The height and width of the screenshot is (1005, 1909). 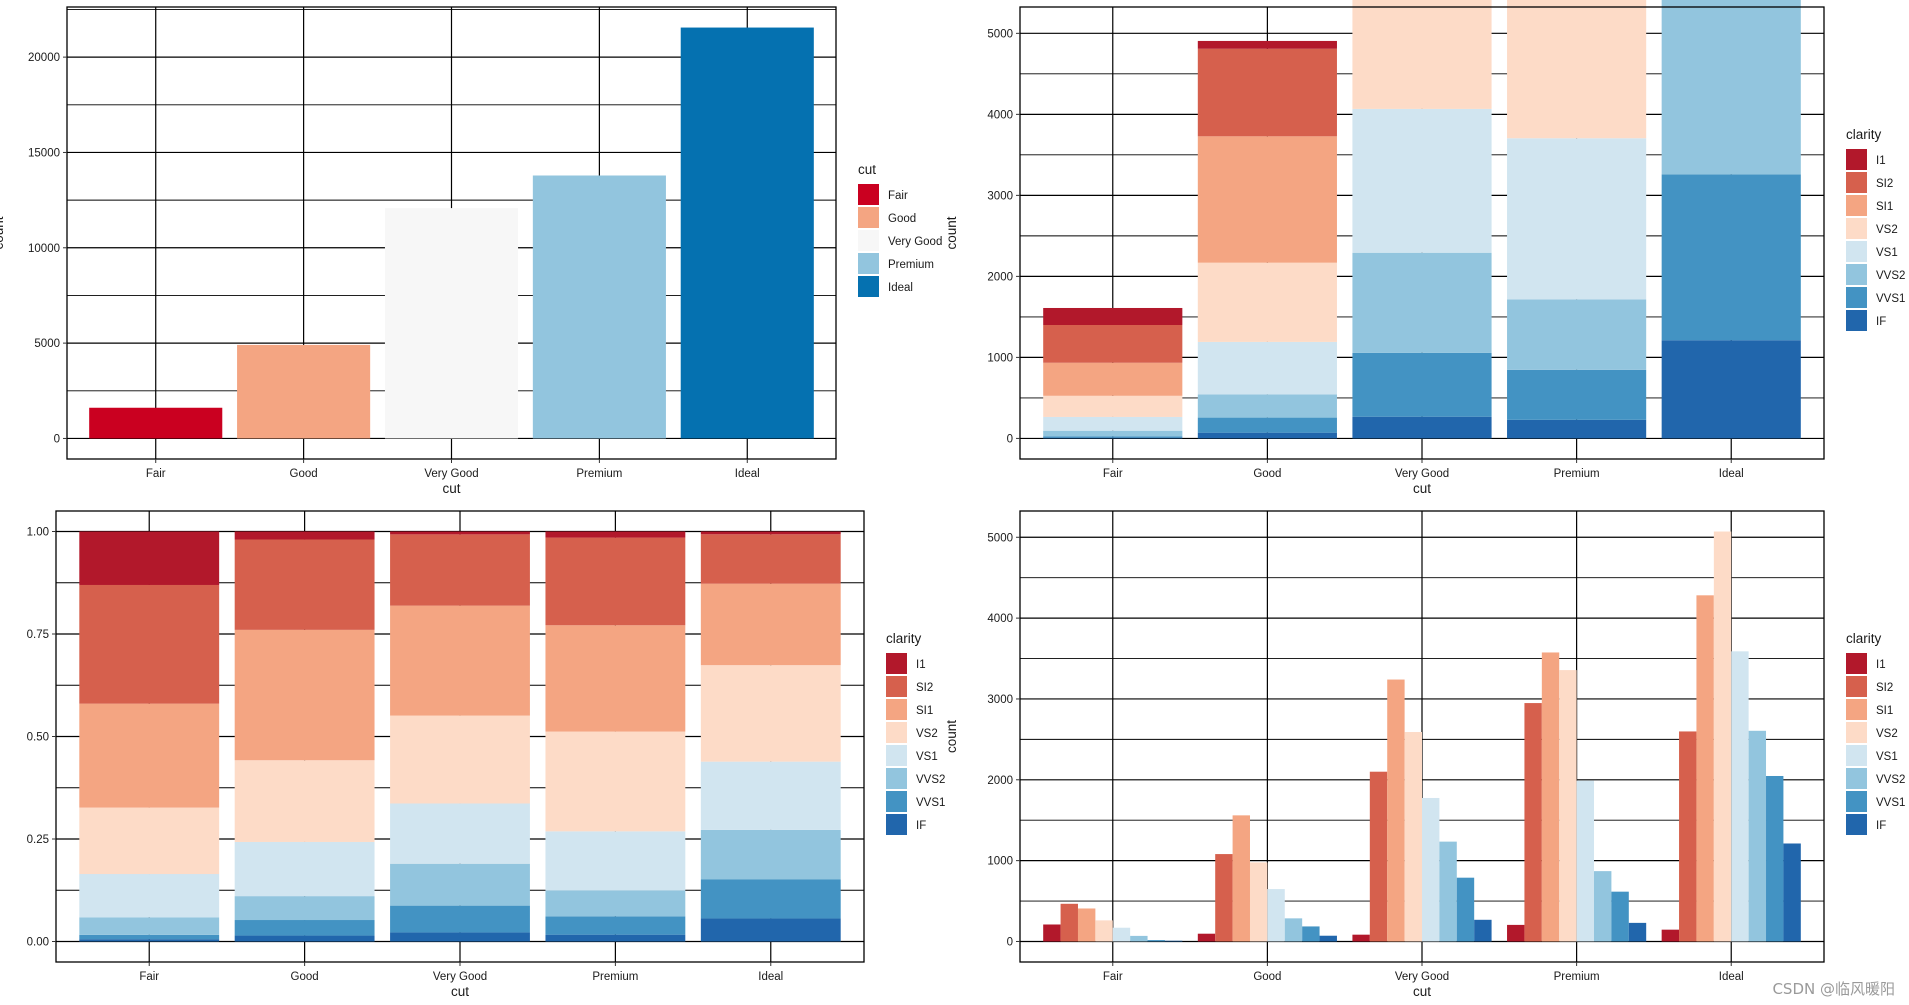 What do you see at coordinates (927, 757) in the screenshot?
I see `legend-label: VS1` at bounding box center [927, 757].